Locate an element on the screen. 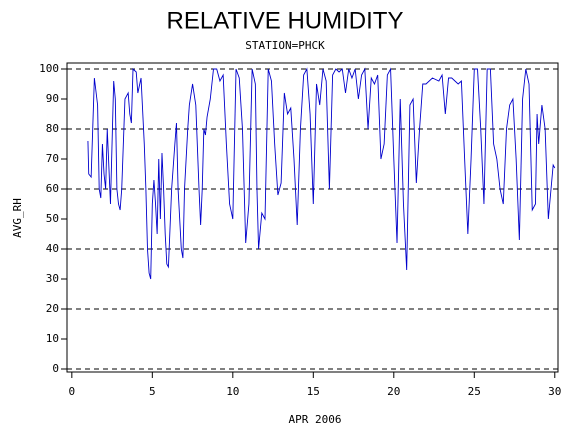 The height and width of the screenshot is (430, 570). x-tick-label: 25 is located at coordinates (474, 391).